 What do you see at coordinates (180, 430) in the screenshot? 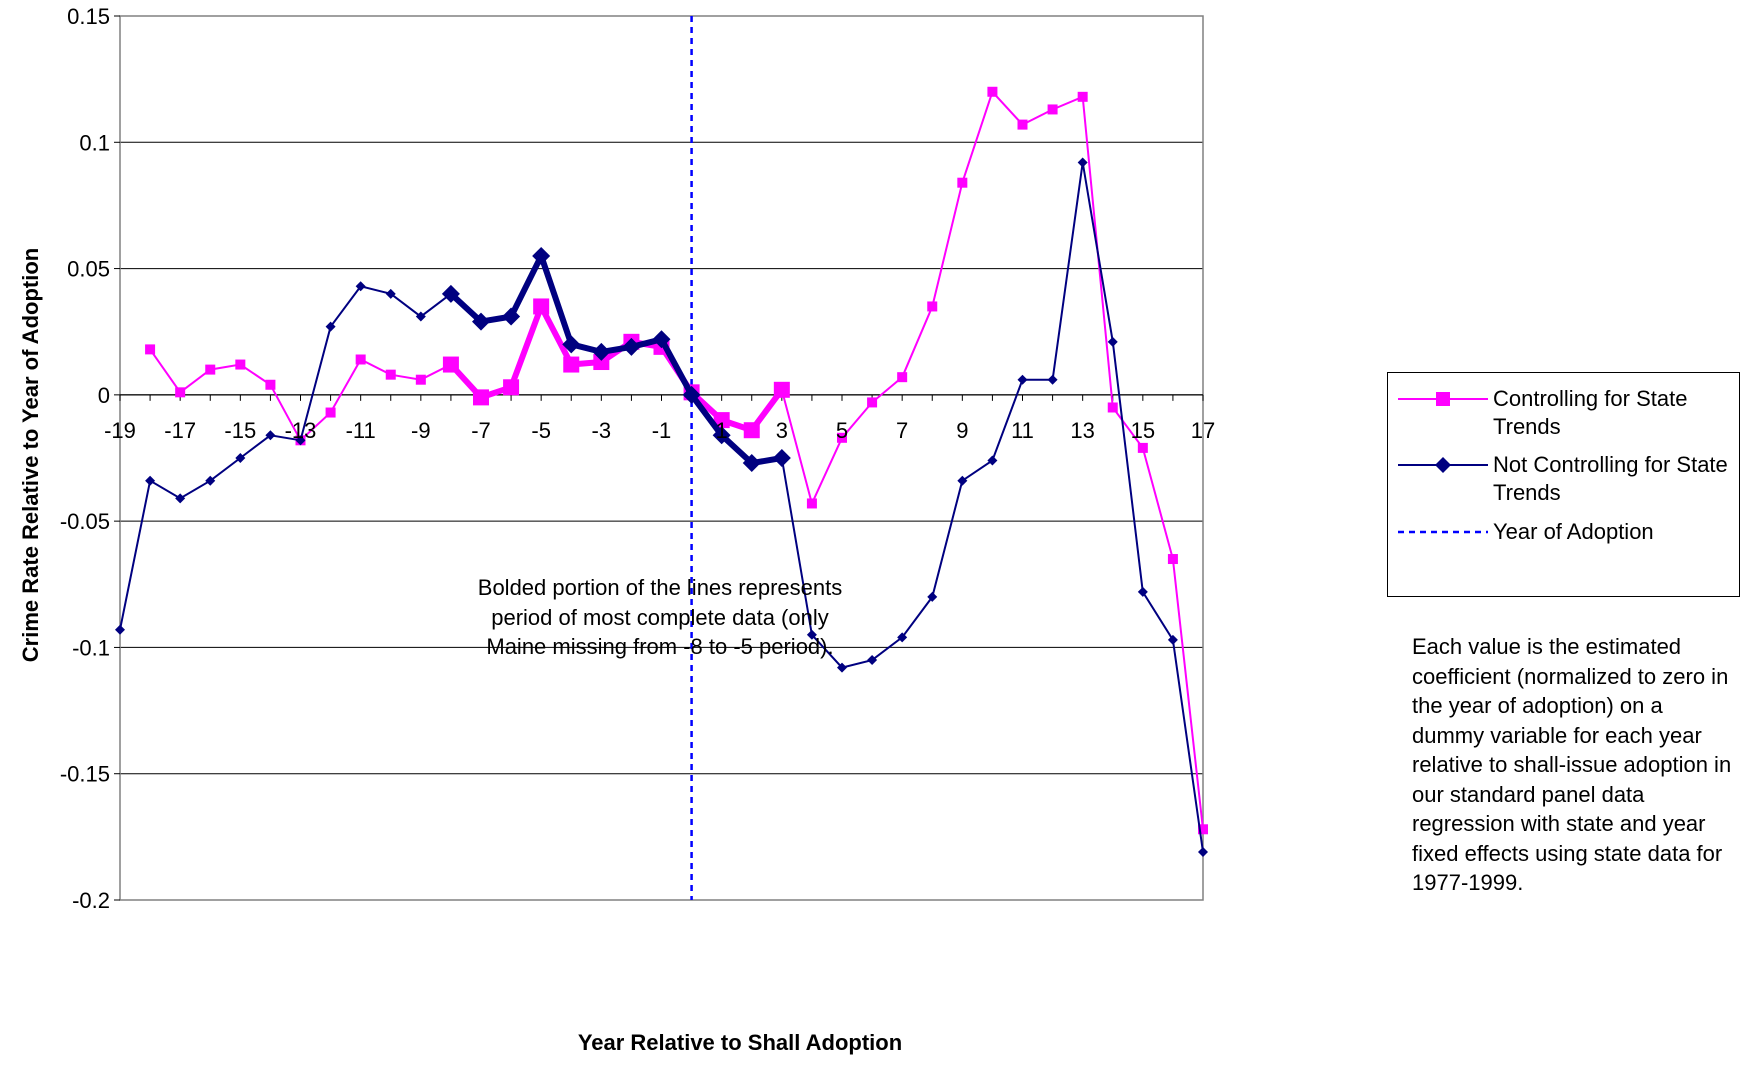
I see `x-tick-label: -17` at bounding box center [180, 430].